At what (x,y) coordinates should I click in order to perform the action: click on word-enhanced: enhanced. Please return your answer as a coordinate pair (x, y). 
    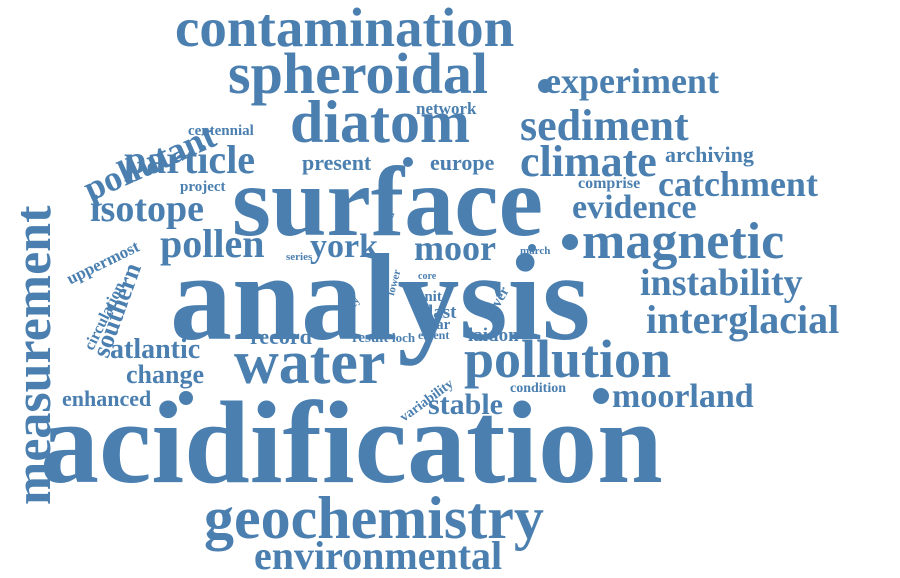
    Looking at the image, I should click on (107, 398).